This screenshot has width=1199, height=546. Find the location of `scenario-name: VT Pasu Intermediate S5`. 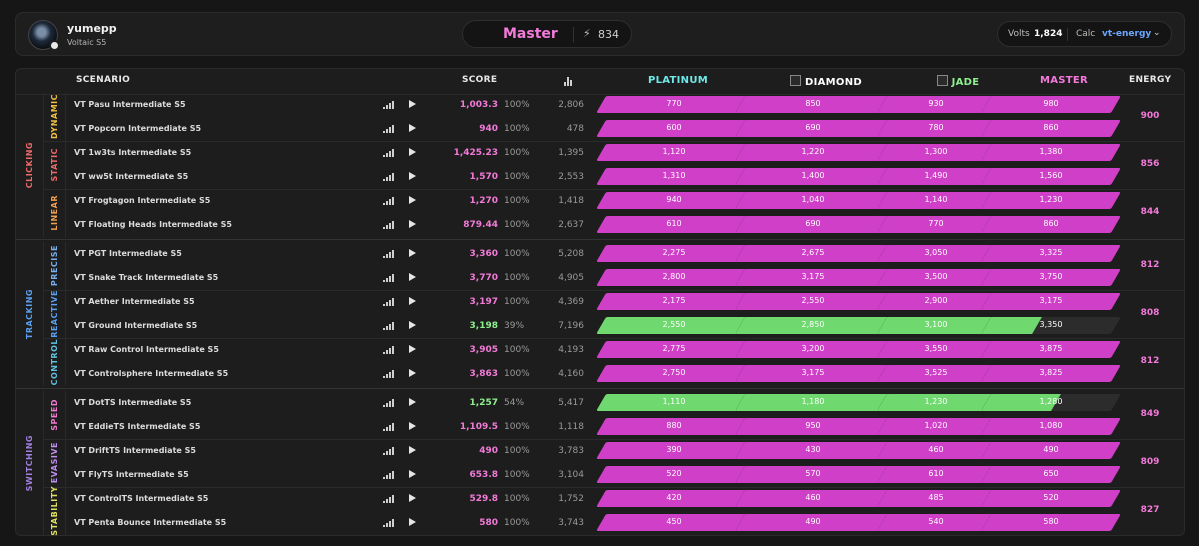

scenario-name: VT Pasu Intermediate S5 is located at coordinates (130, 104).